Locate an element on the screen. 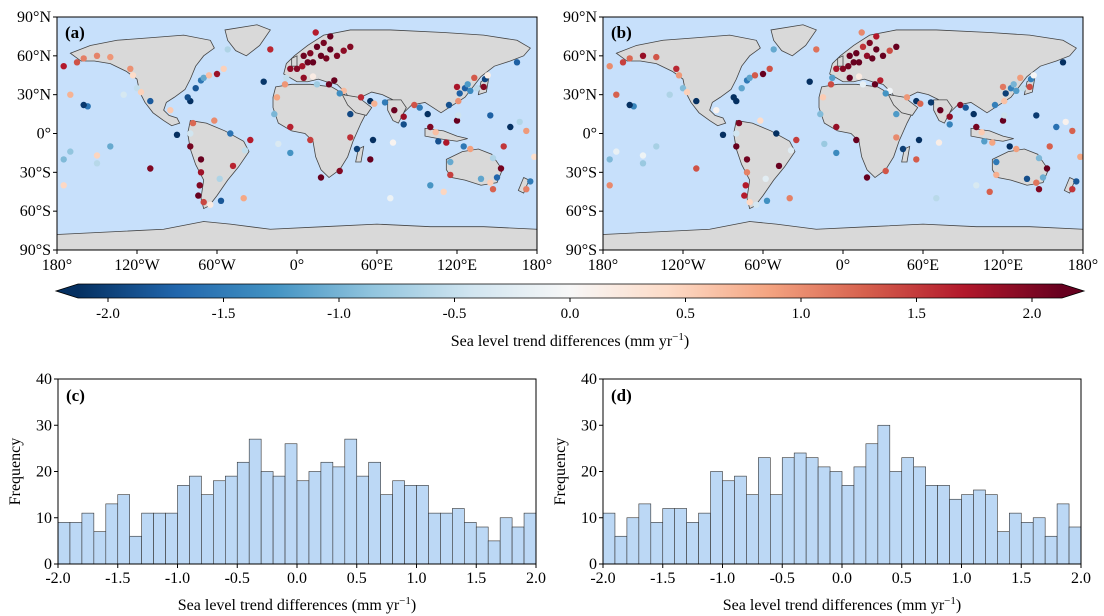 The image size is (1104, 616). colorbar-tick-label: 0.0 is located at coordinates (570, 314).